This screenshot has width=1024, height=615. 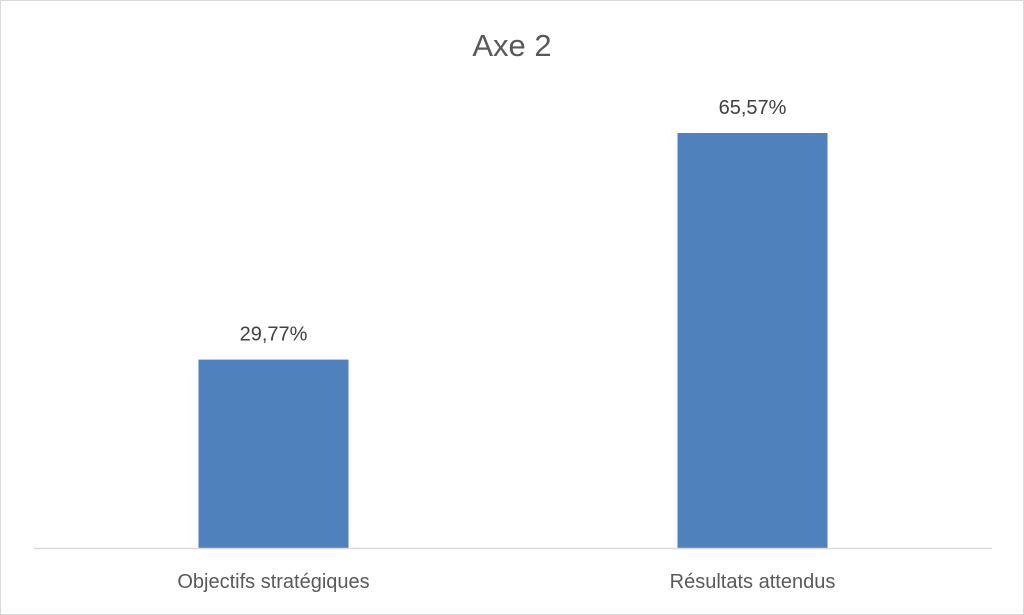 What do you see at coordinates (753, 108) in the screenshot?
I see `data-label-2: 65,57%` at bounding box center [753, 108].